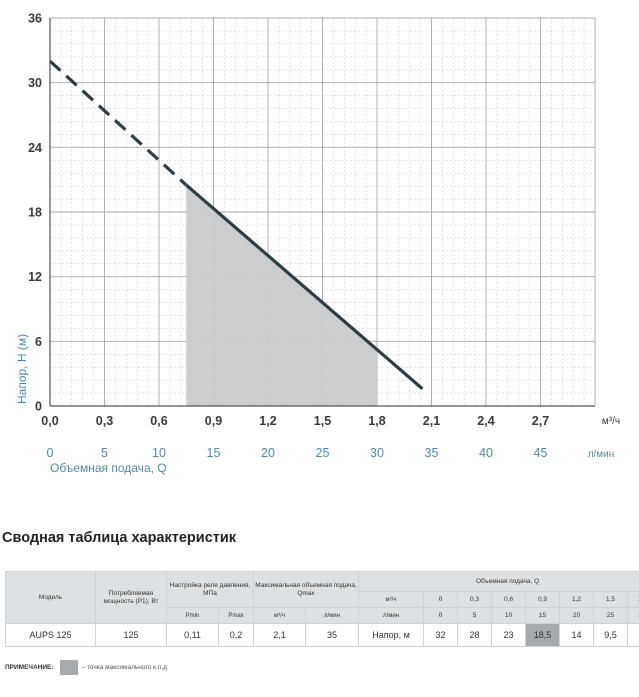 This screenshot has width=639, height=697. What do you see at coordinates (68, 667) in the screenshot?
I see `note-swatch` at bounding box center [68, 667].